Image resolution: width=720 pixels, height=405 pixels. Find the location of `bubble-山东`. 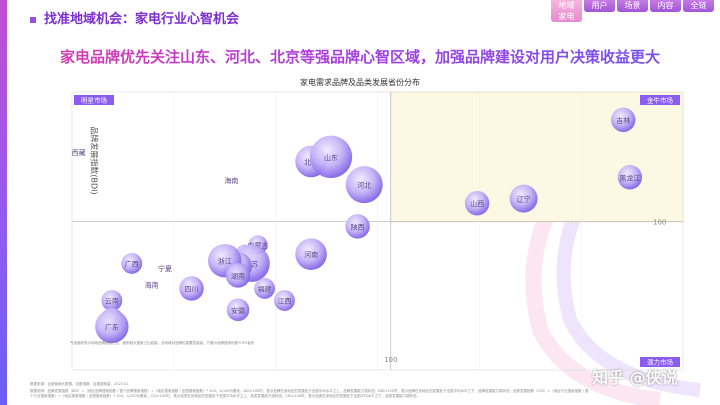

bubble-山东 is located at coordinates (331, 157).